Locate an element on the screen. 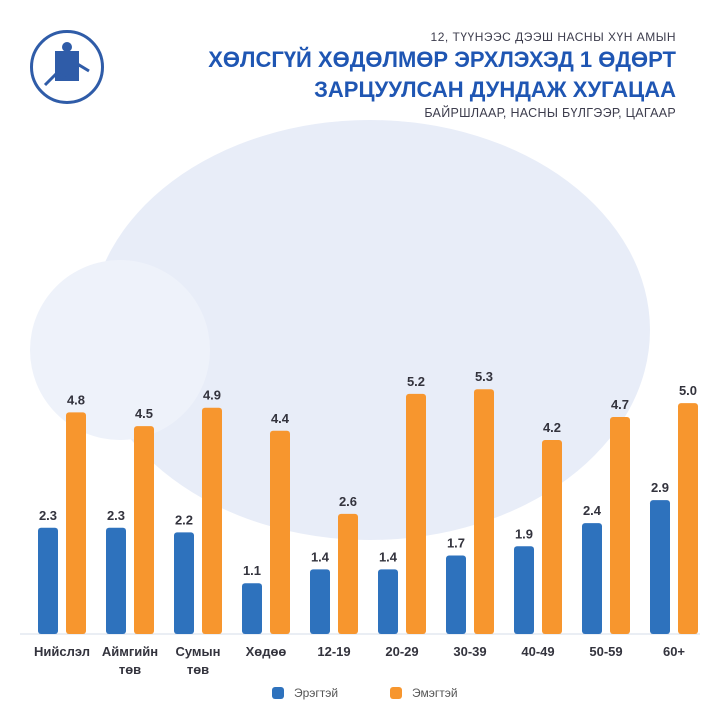  subtitle-bottom: БАЙРШЛААР, НАСНЫ БҮЛГЭЭР, ЦАГААР is located at coordinates (550, 113).